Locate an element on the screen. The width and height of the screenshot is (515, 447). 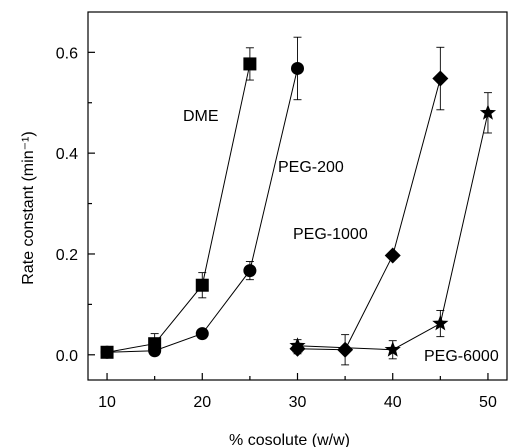
x-tick-label: 30 is located at coordinates (298, 402).